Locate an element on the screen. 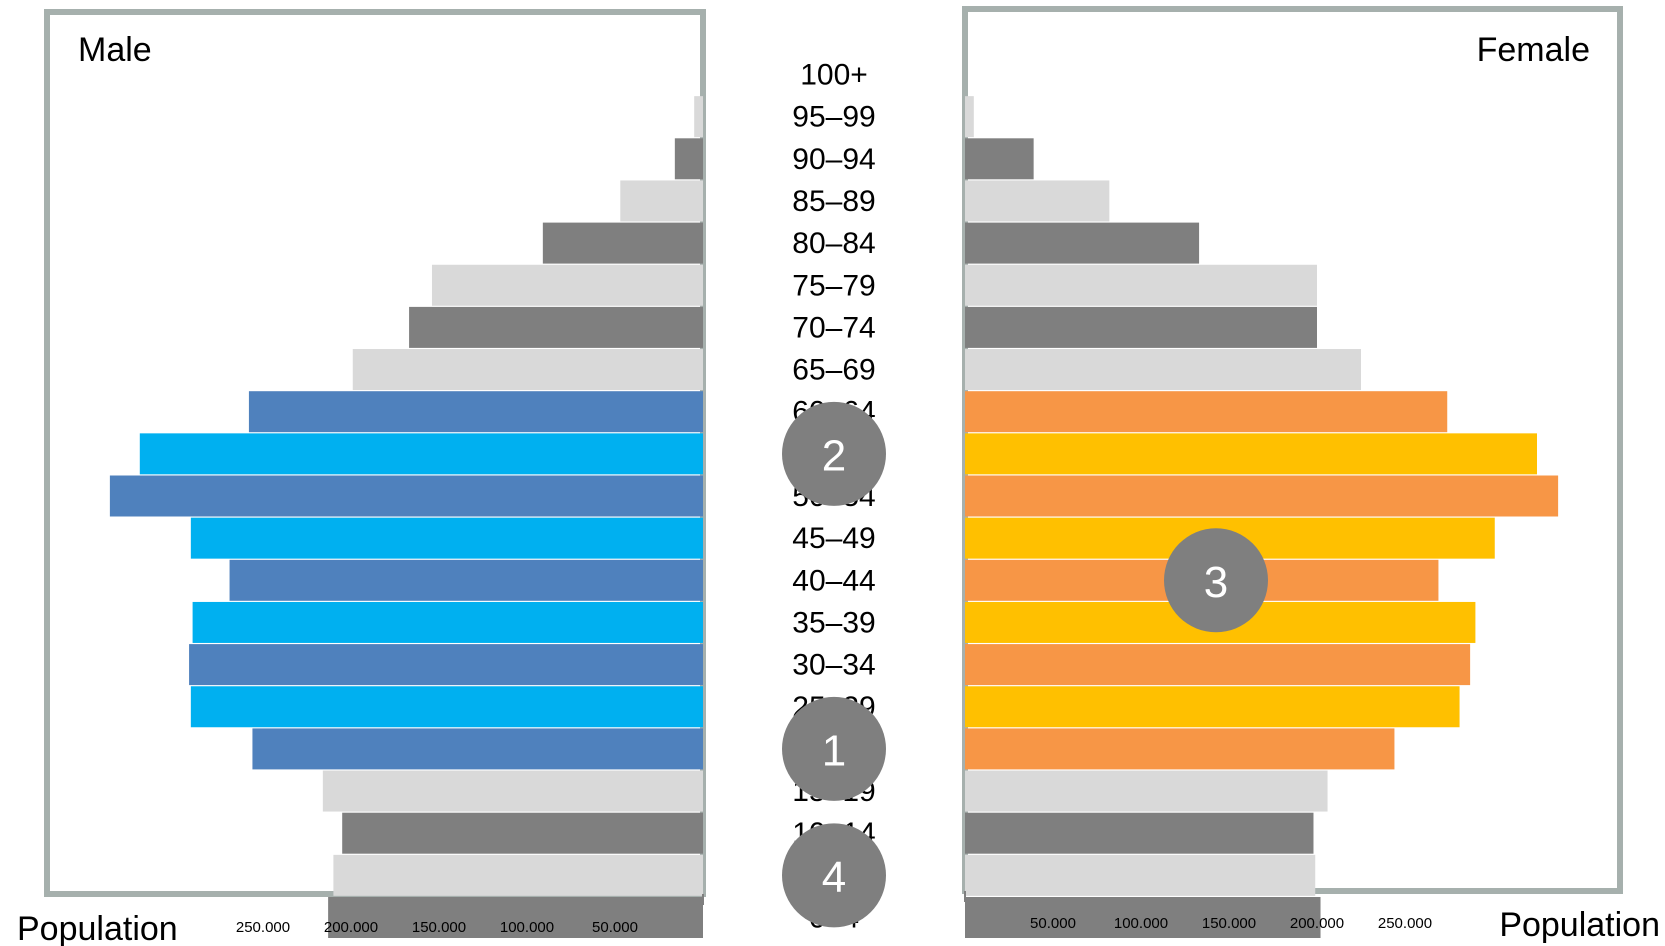 The image size is (1665, 946). male-tick-label: 50.000 is located at coordinates (615, 927).